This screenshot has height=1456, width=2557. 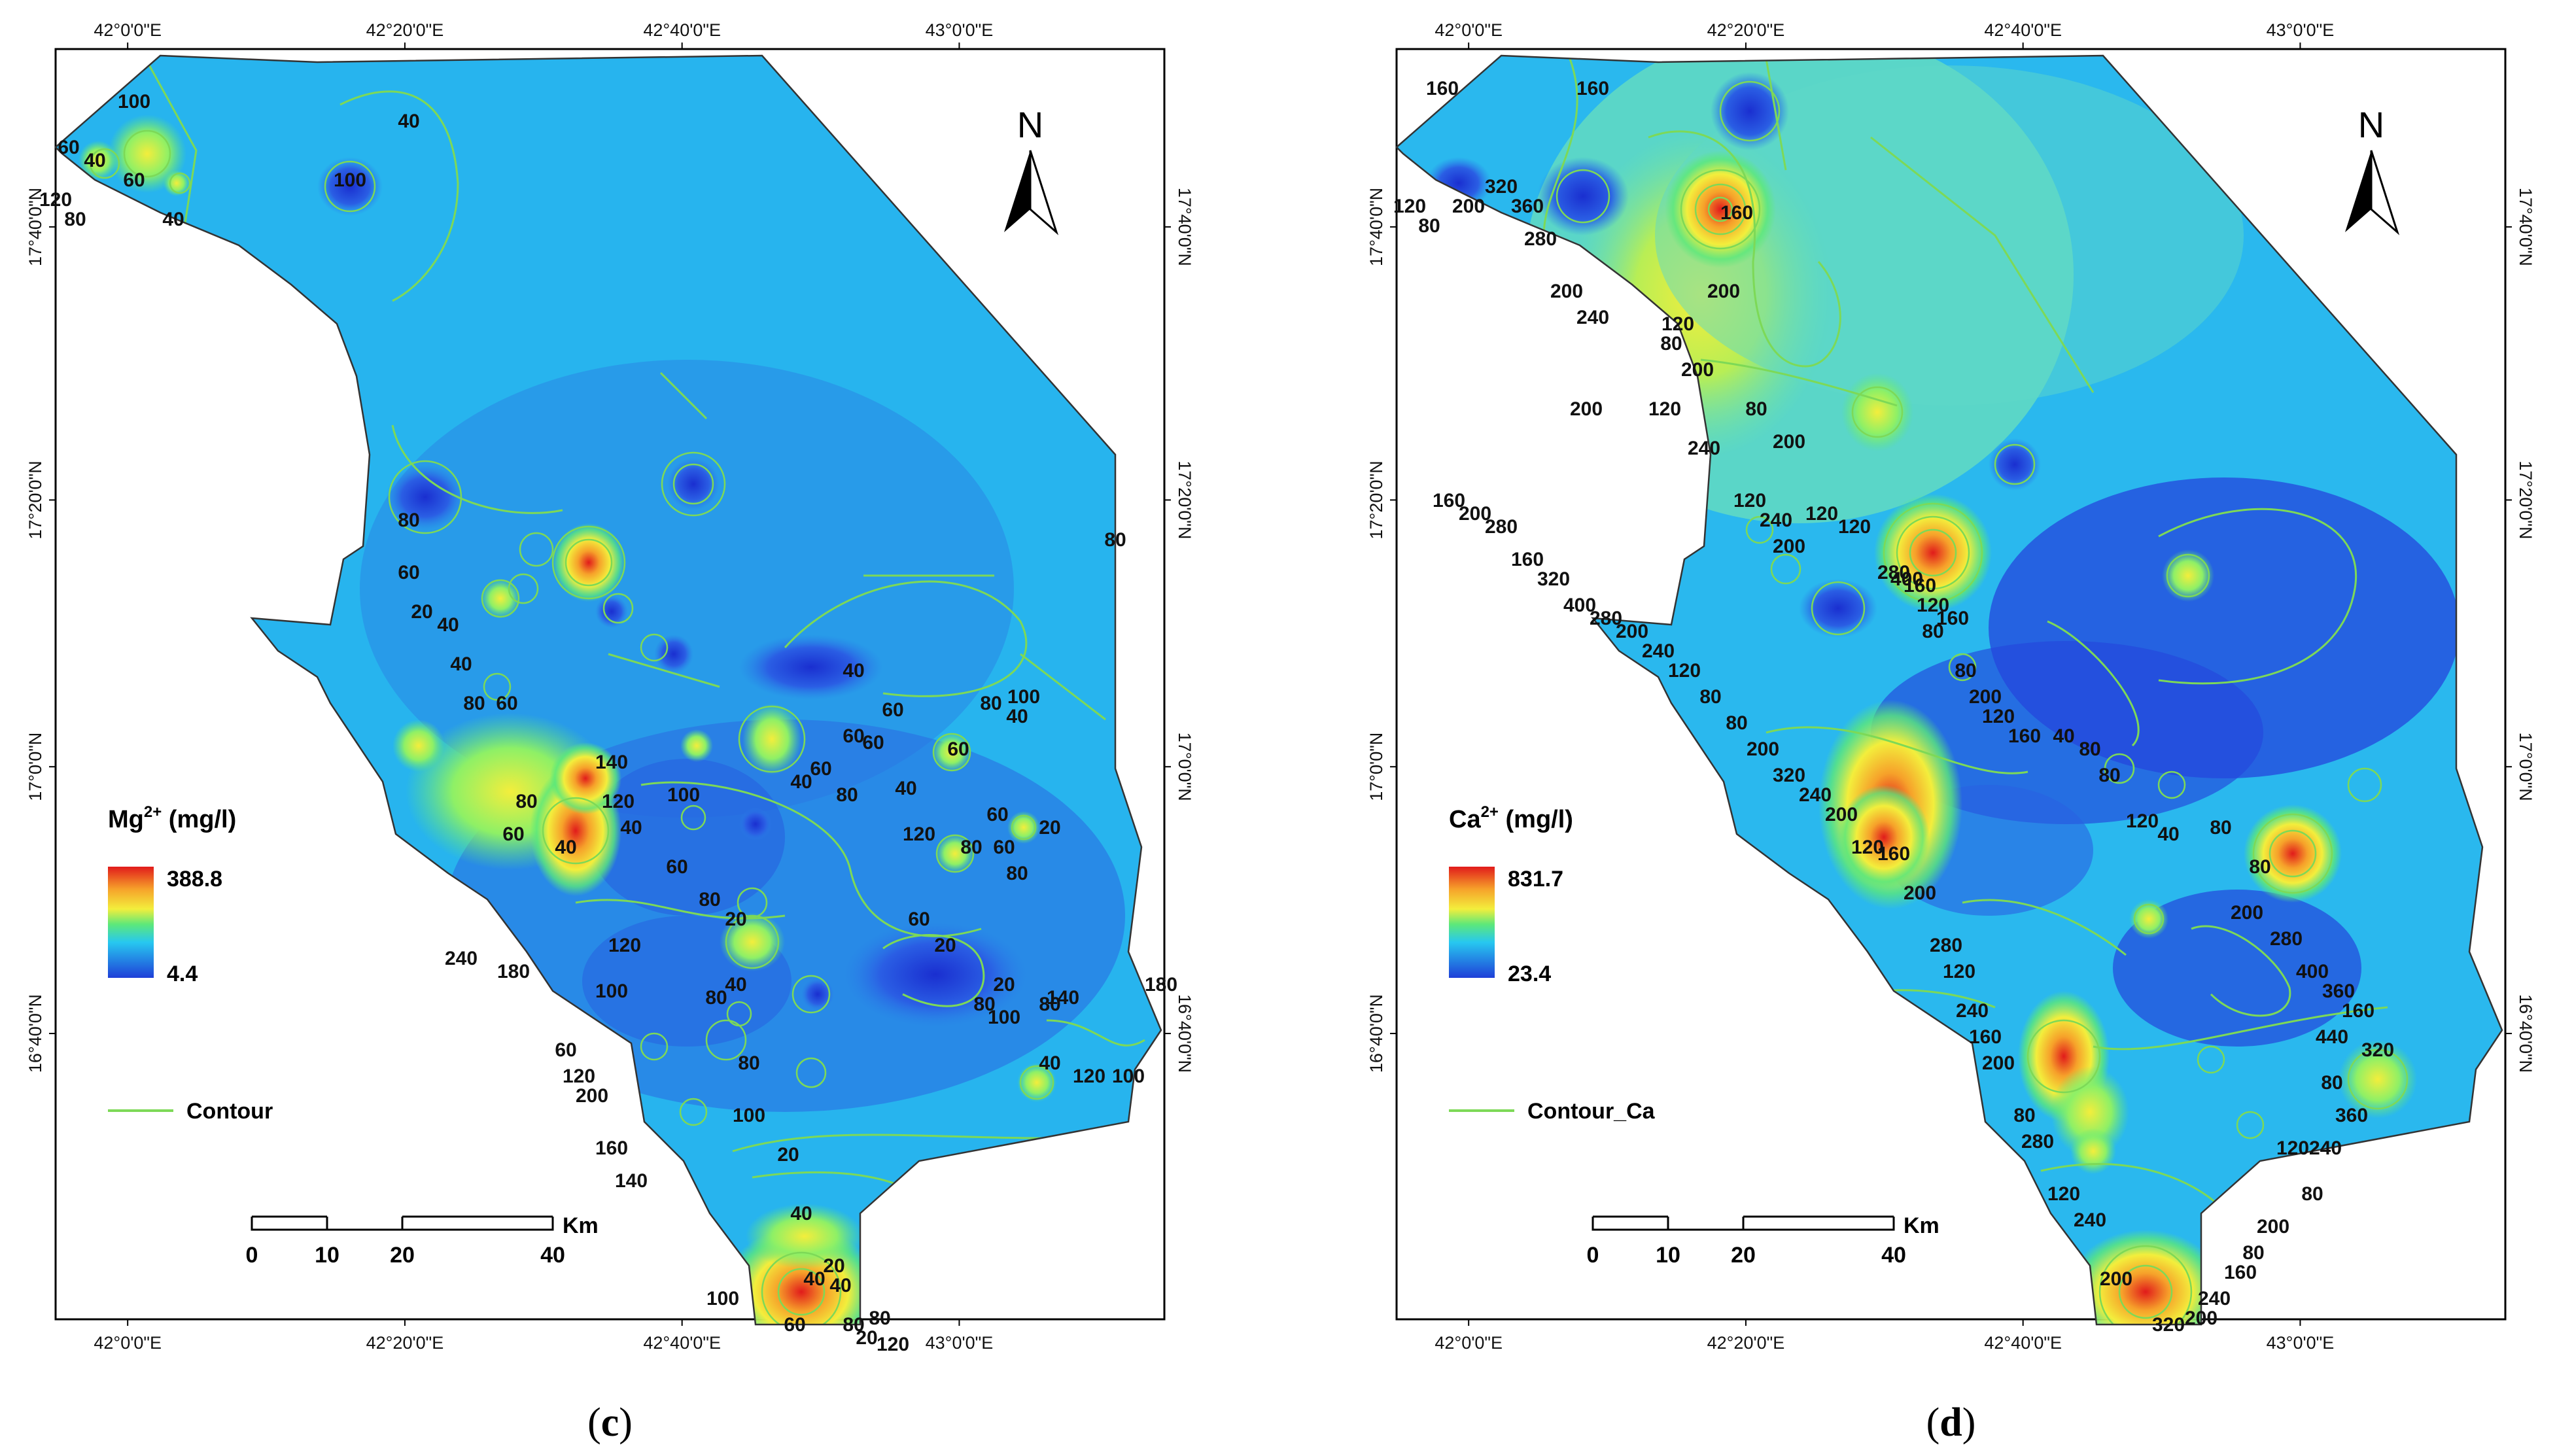 I want to click on north-label: N, so click(x=2371, y=124).